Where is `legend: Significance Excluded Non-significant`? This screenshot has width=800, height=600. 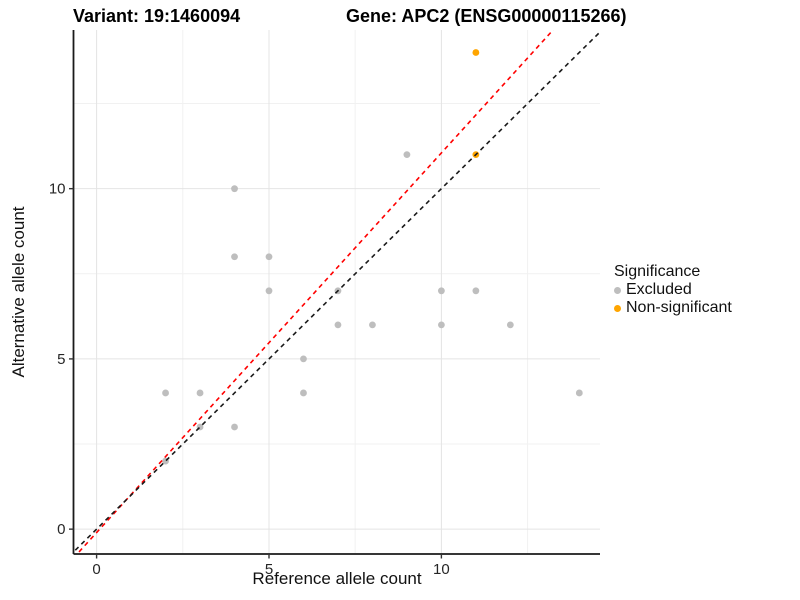 legend: Significance Excluded Non-significant is located at coordinates (673, 289).